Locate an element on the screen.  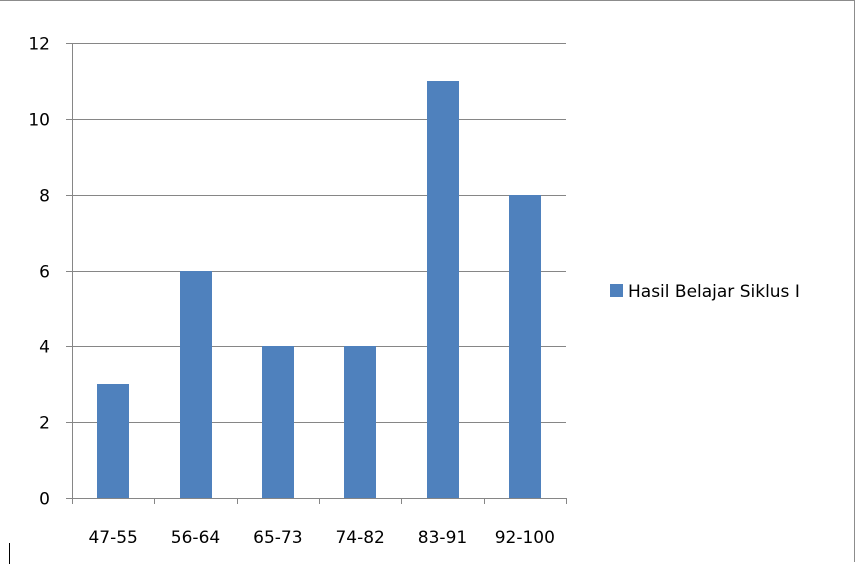
x-tick-label: 83-91 is located at coordinates (442, 538).